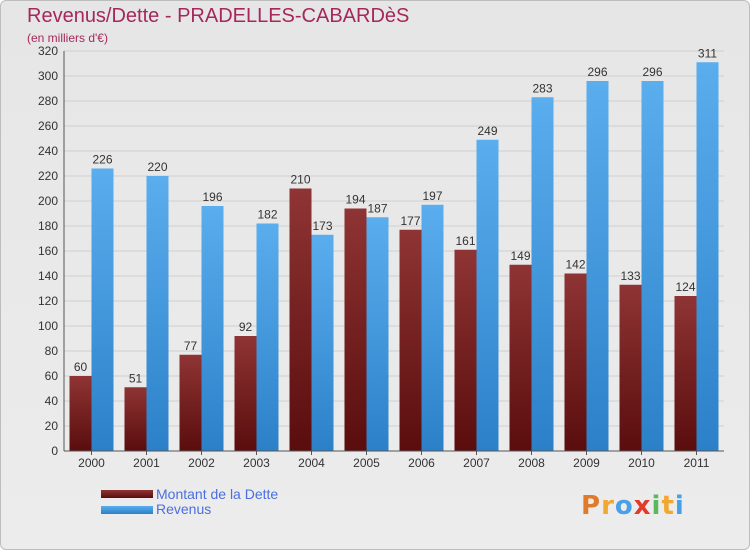 The image size is (750, 550). Describe the element at coordinates (591, 506) in the screenshot. I see `logo-letter: P` at that location.